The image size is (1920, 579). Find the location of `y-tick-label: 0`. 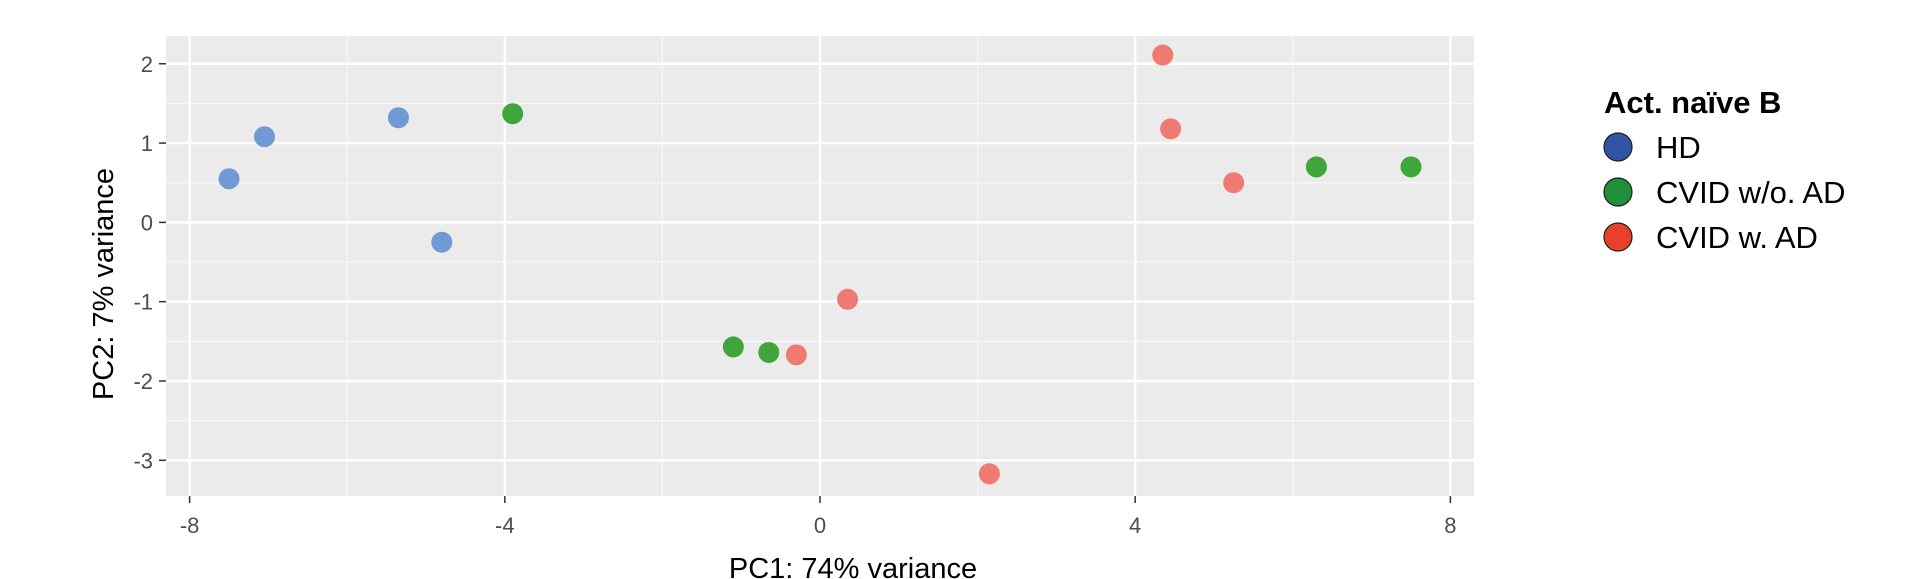

y-tick-label: 0 is located at coordinates (147, 222).